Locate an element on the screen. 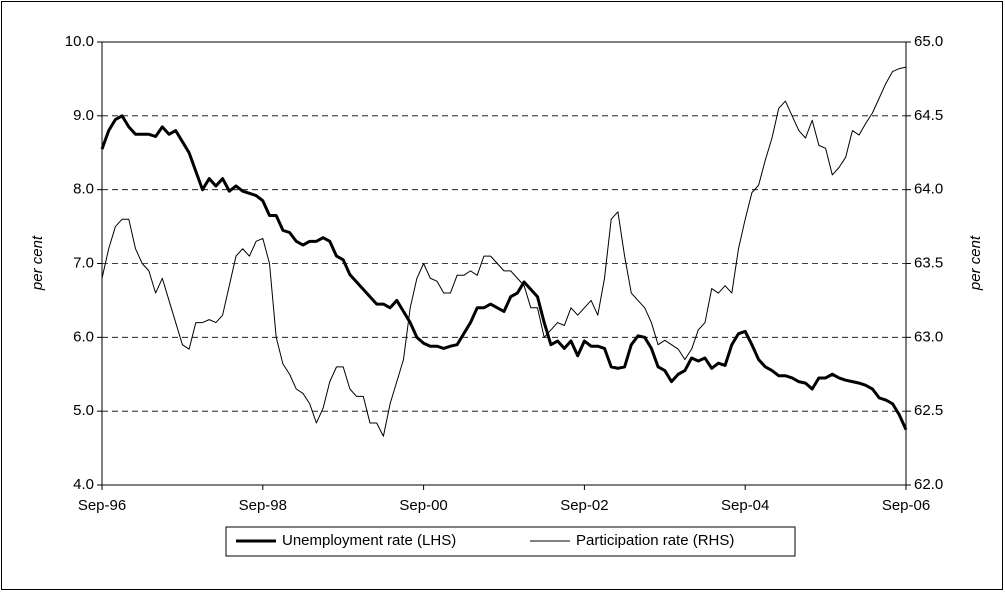  legend-box is located at coordinates (510, 541).